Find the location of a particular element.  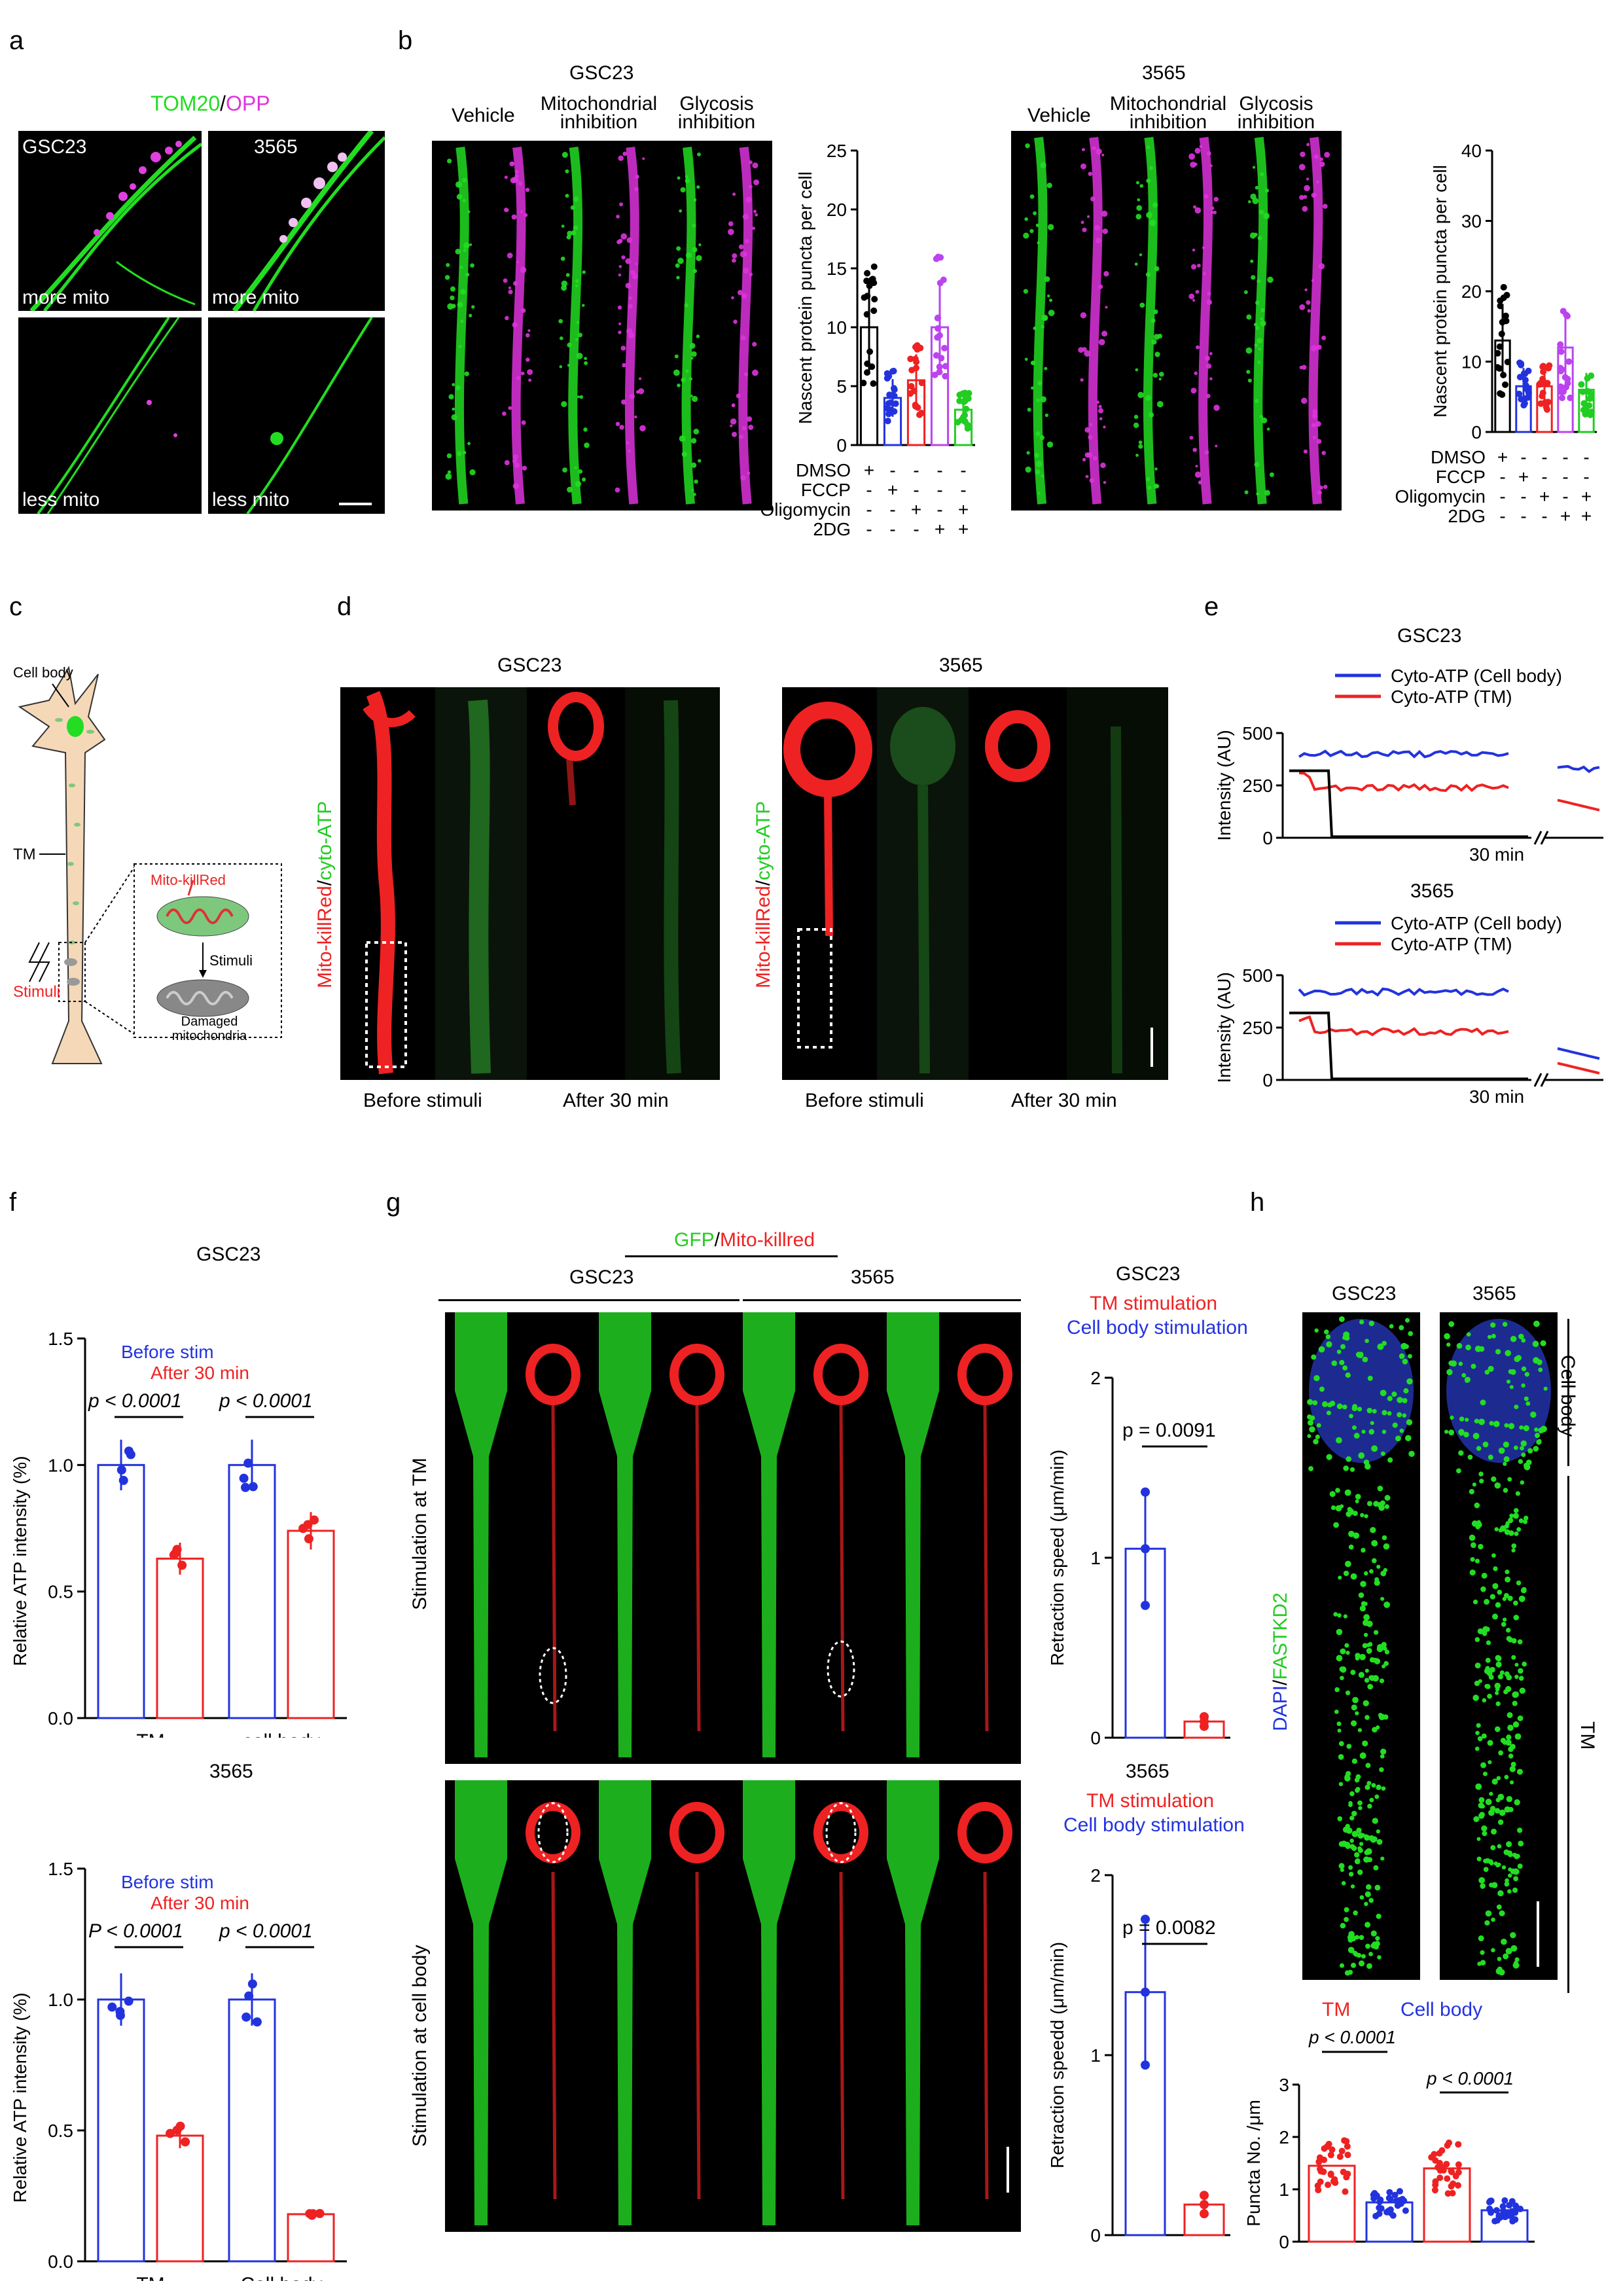

panel-label-d: d is located at coordinates (345, 606).